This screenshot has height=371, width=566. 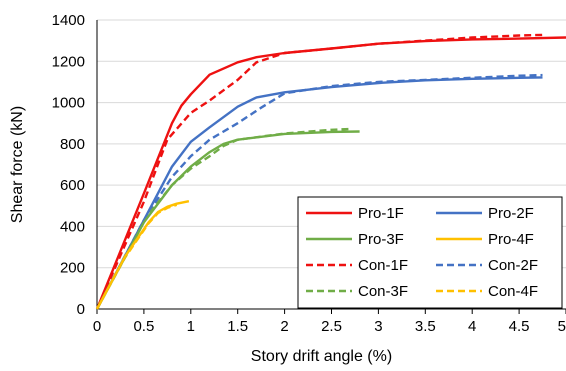 What do you see at coordinates (97, 326) in the screenshot?
I see `x-tick-label: 0` at bounding box center [97, 326].